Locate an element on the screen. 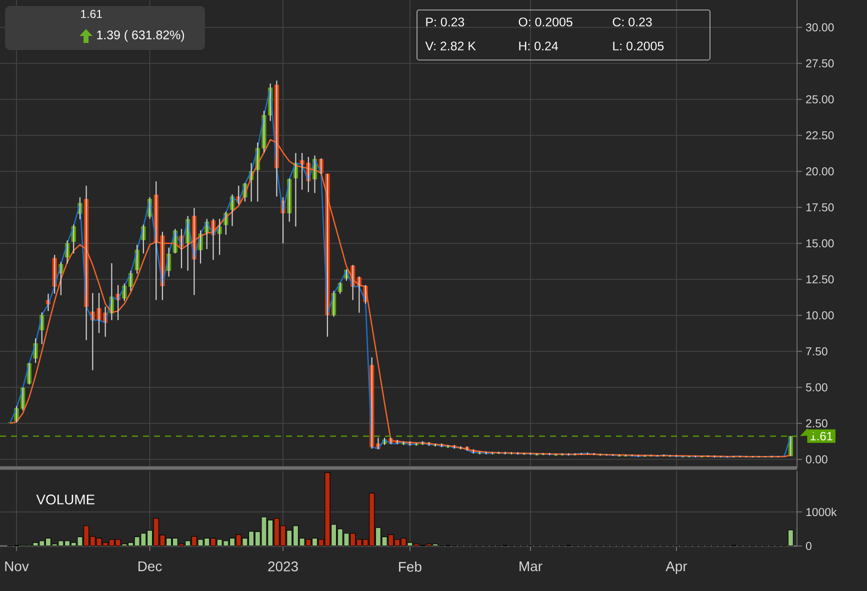 The width and height of the screenshot is (867, 591). y-tick-label: 12.50 is located at coordinates (820, 279).